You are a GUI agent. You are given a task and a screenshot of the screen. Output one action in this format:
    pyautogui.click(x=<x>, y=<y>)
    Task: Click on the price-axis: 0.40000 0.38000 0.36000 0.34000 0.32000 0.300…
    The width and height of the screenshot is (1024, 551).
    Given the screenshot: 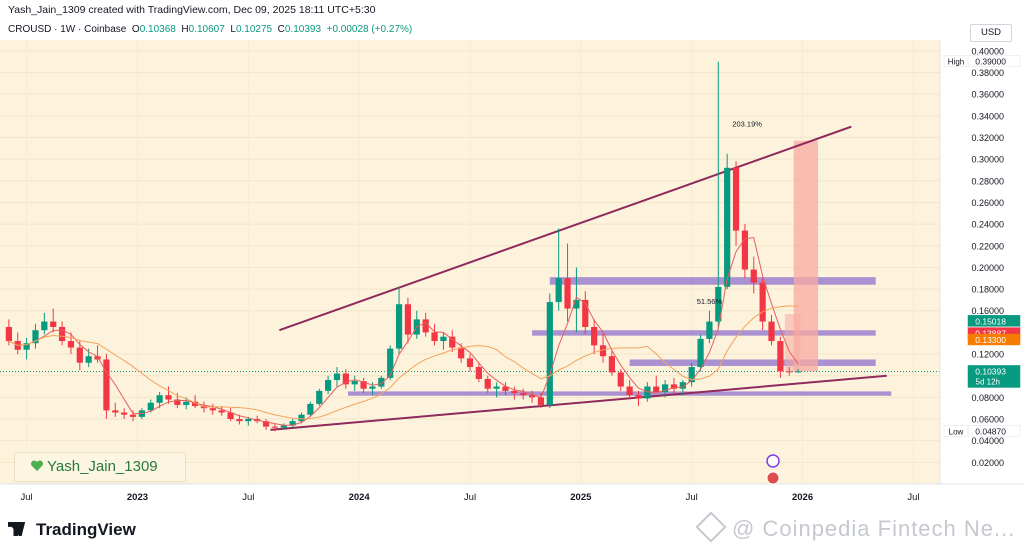 What is the action you would take?
    pyautogui.click(x=971, y=262)
    